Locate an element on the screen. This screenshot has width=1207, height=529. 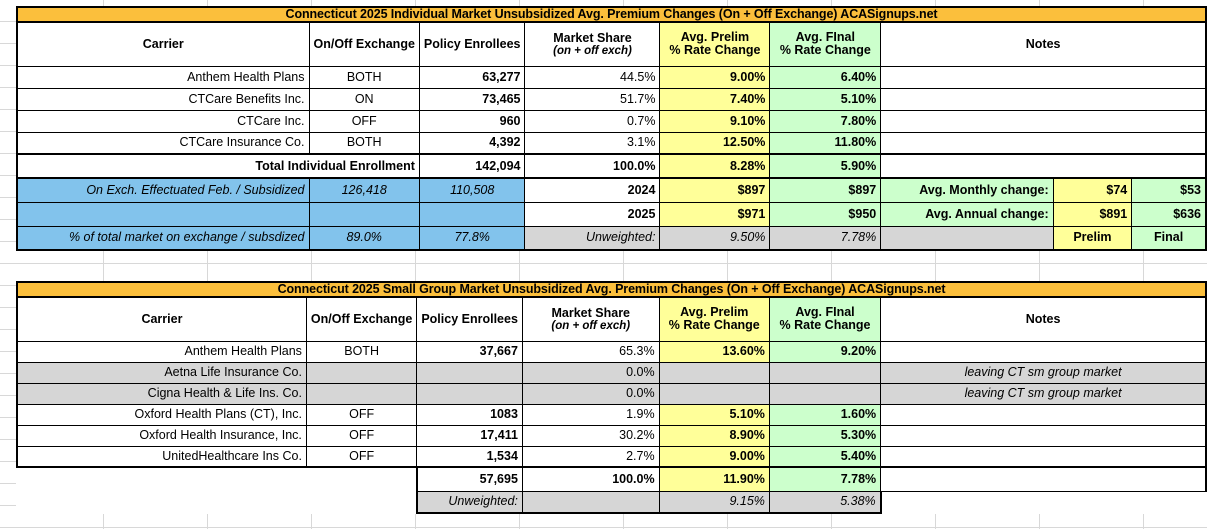
header-notes: Notes is located at coordinates (1043, 319).